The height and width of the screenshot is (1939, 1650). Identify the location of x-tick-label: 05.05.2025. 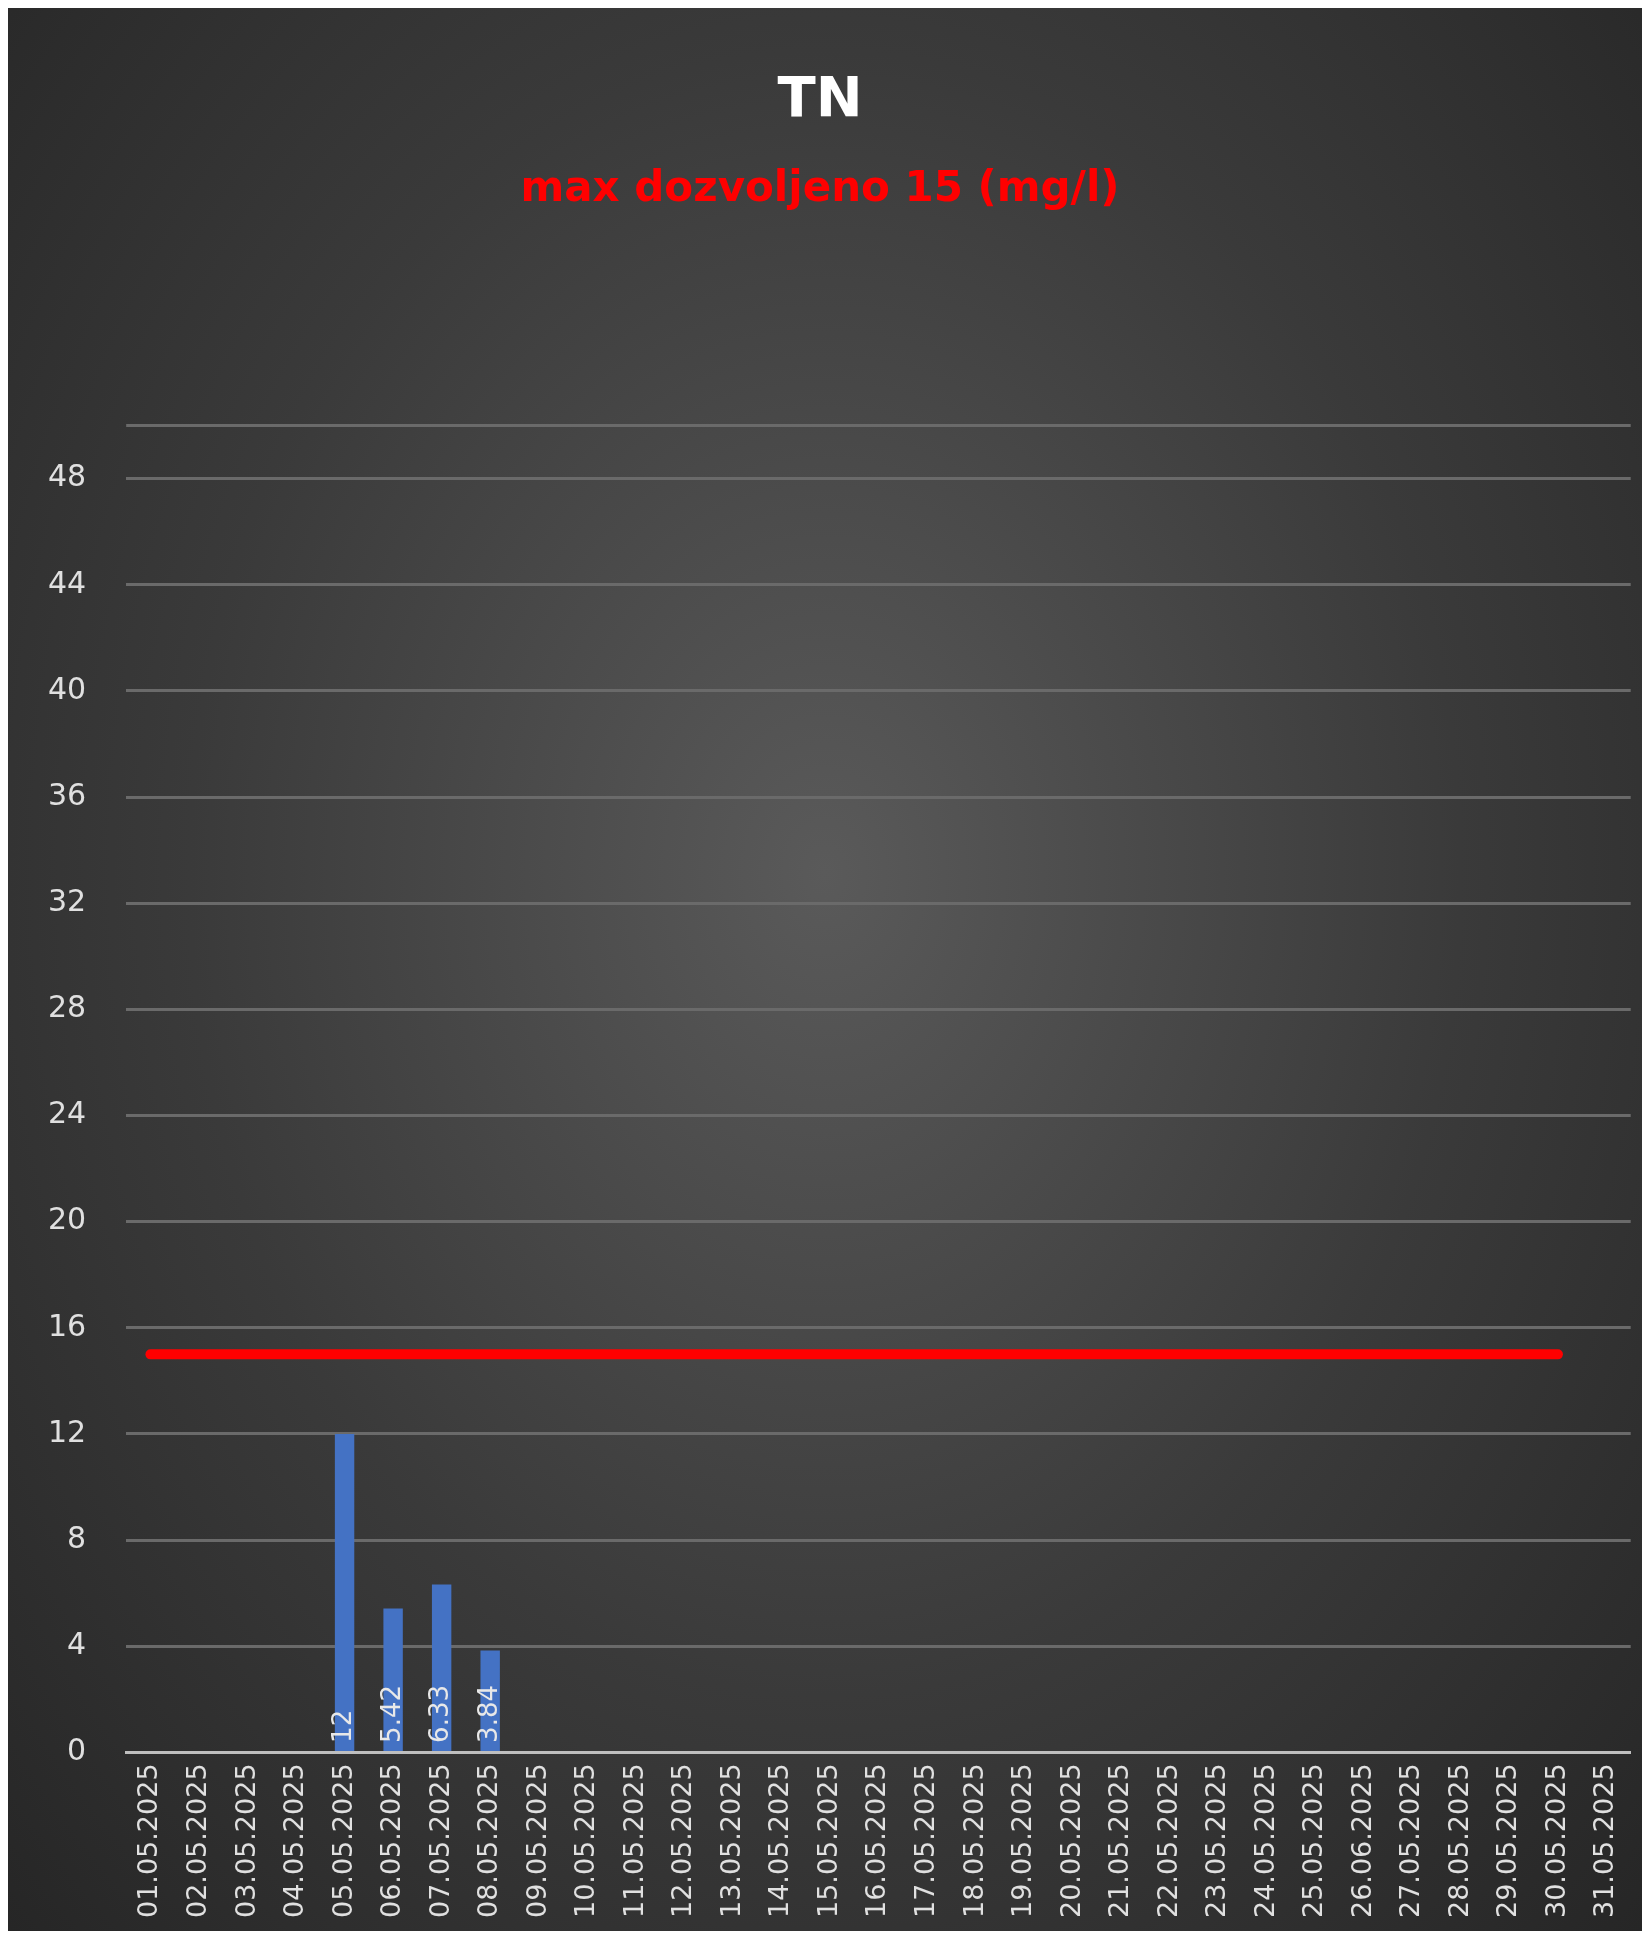
(342, 1840).